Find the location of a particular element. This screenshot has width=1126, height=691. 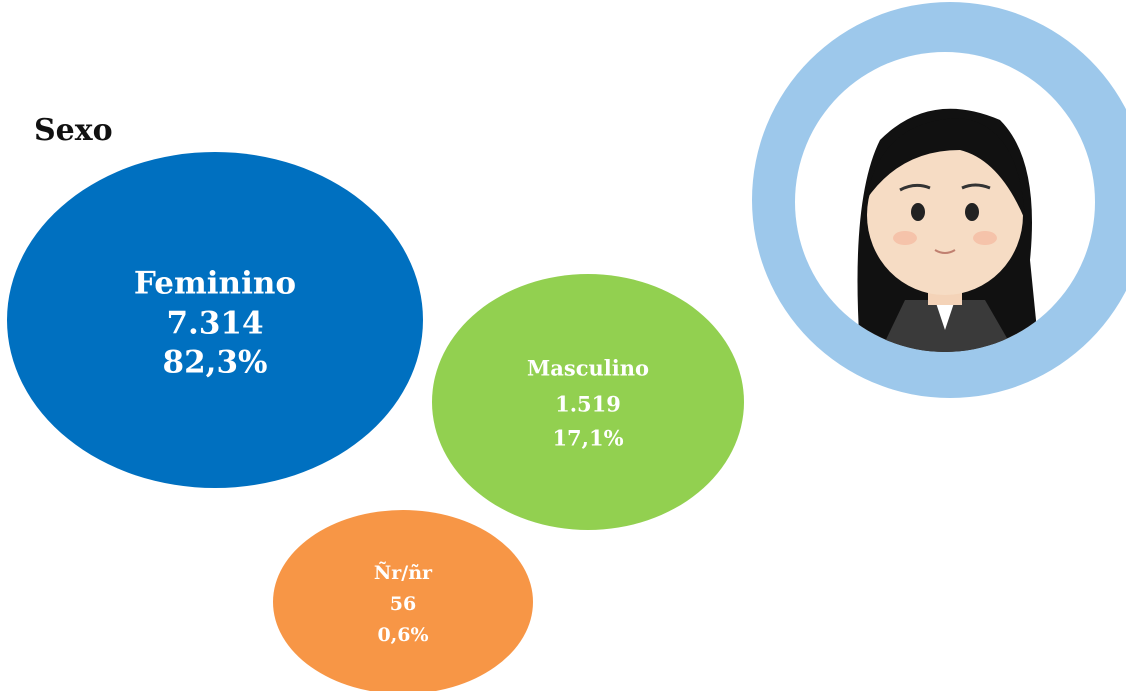

bubble-count: 56 is located at coordinates (403, 604).